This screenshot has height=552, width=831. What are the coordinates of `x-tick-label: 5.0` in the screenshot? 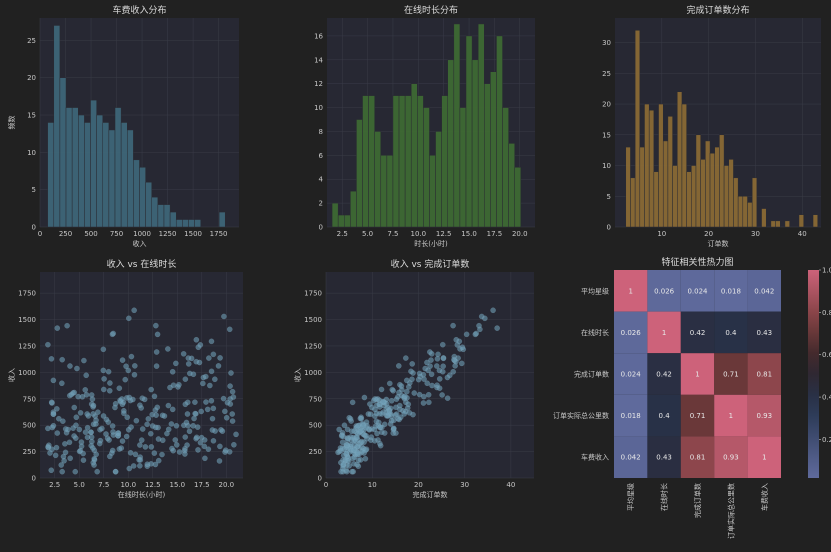 It's located at (367, 234).